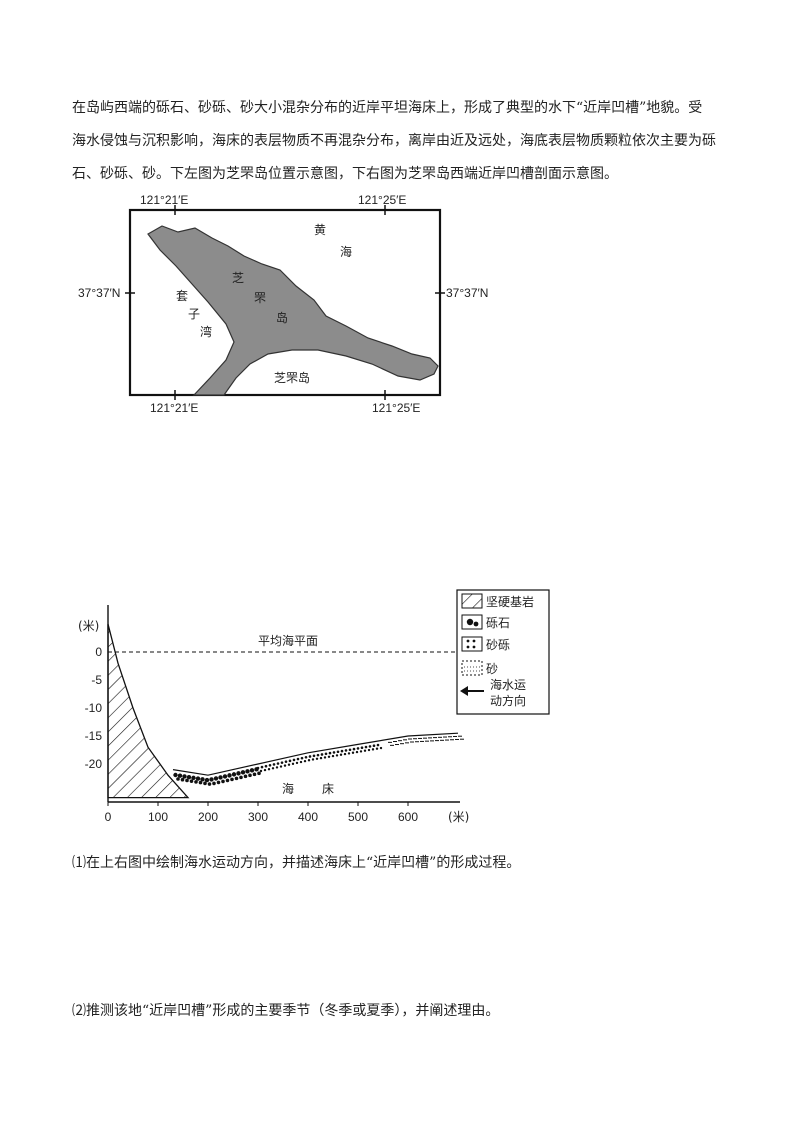 Image resolution: width=800 pixels, height=1132 pixels. I want to click on island-shape, so click(293, 310).